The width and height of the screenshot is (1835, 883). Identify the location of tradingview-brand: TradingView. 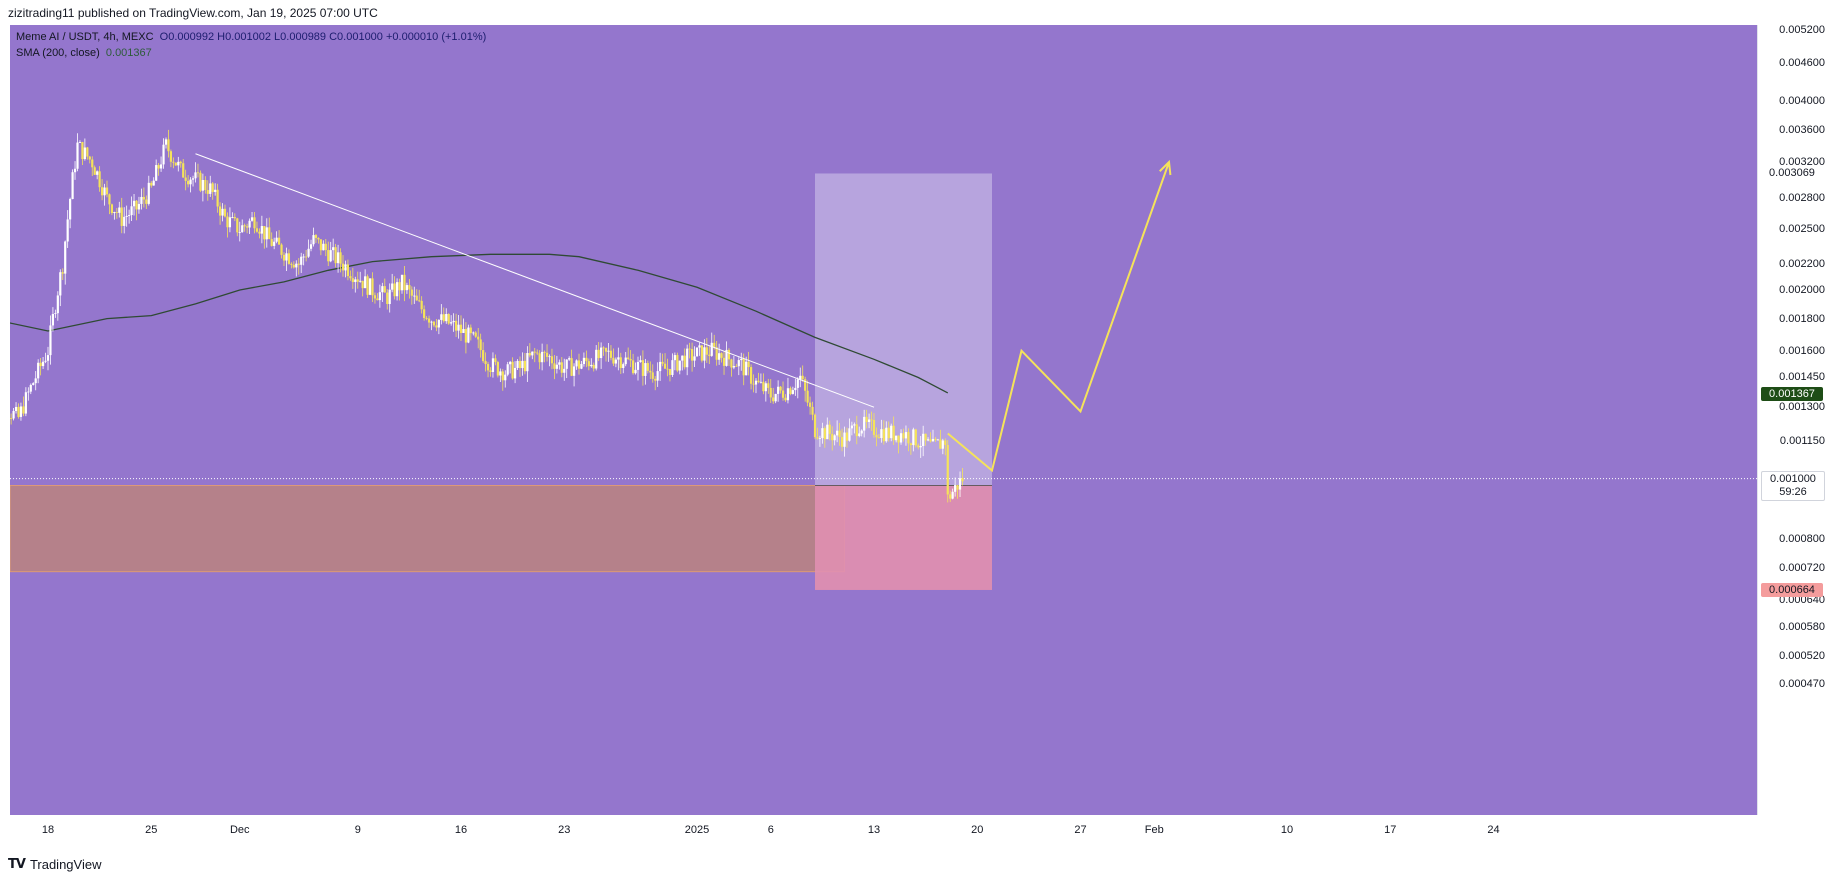
(65, 864).